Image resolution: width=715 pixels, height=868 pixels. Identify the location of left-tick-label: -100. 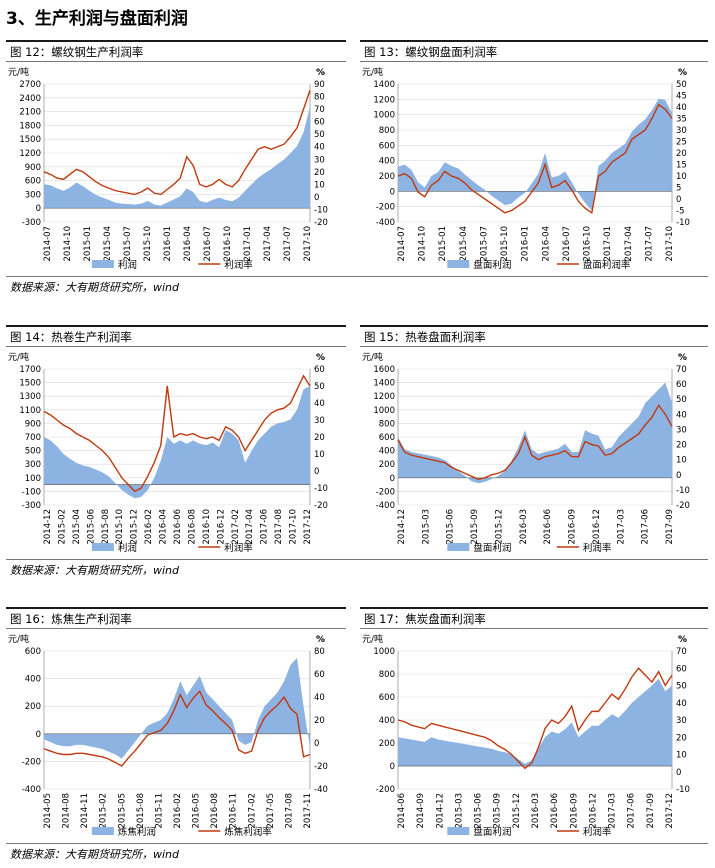
(31, 492).